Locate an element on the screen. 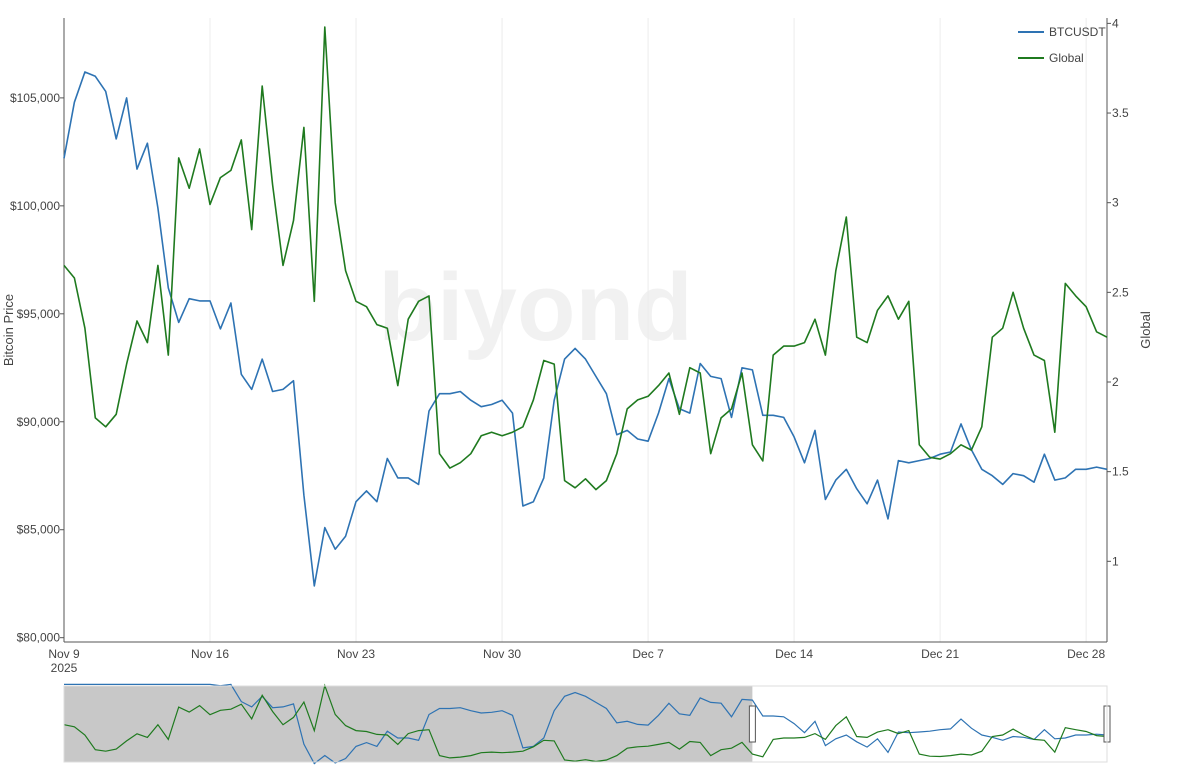 The image size is (1200, 780). range-navigator is located at coordinates (587, 724).